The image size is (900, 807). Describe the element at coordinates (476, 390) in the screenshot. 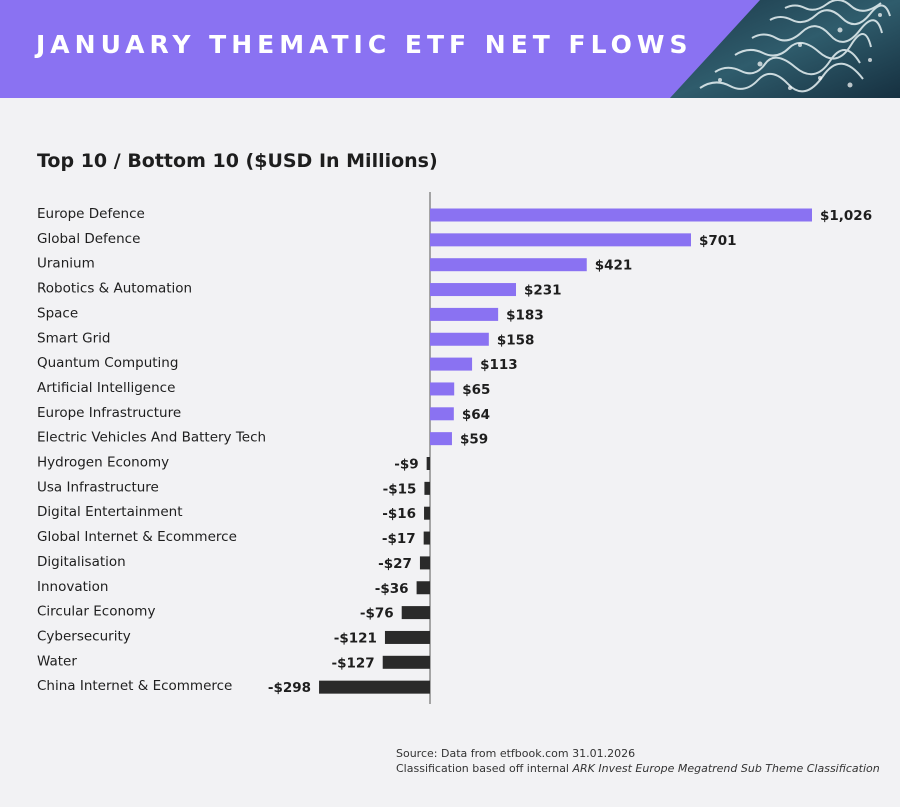

I see `value-label: $65` at that location.